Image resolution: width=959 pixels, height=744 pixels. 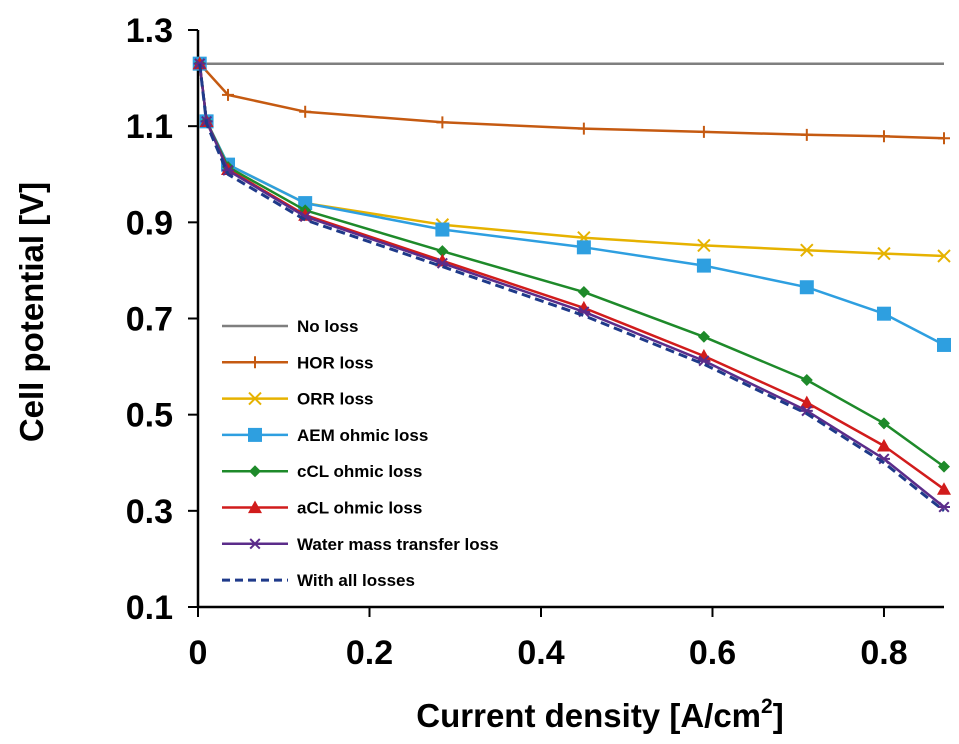 I want to click on y-tick-label: 0.3, so click(x=149, y=512).